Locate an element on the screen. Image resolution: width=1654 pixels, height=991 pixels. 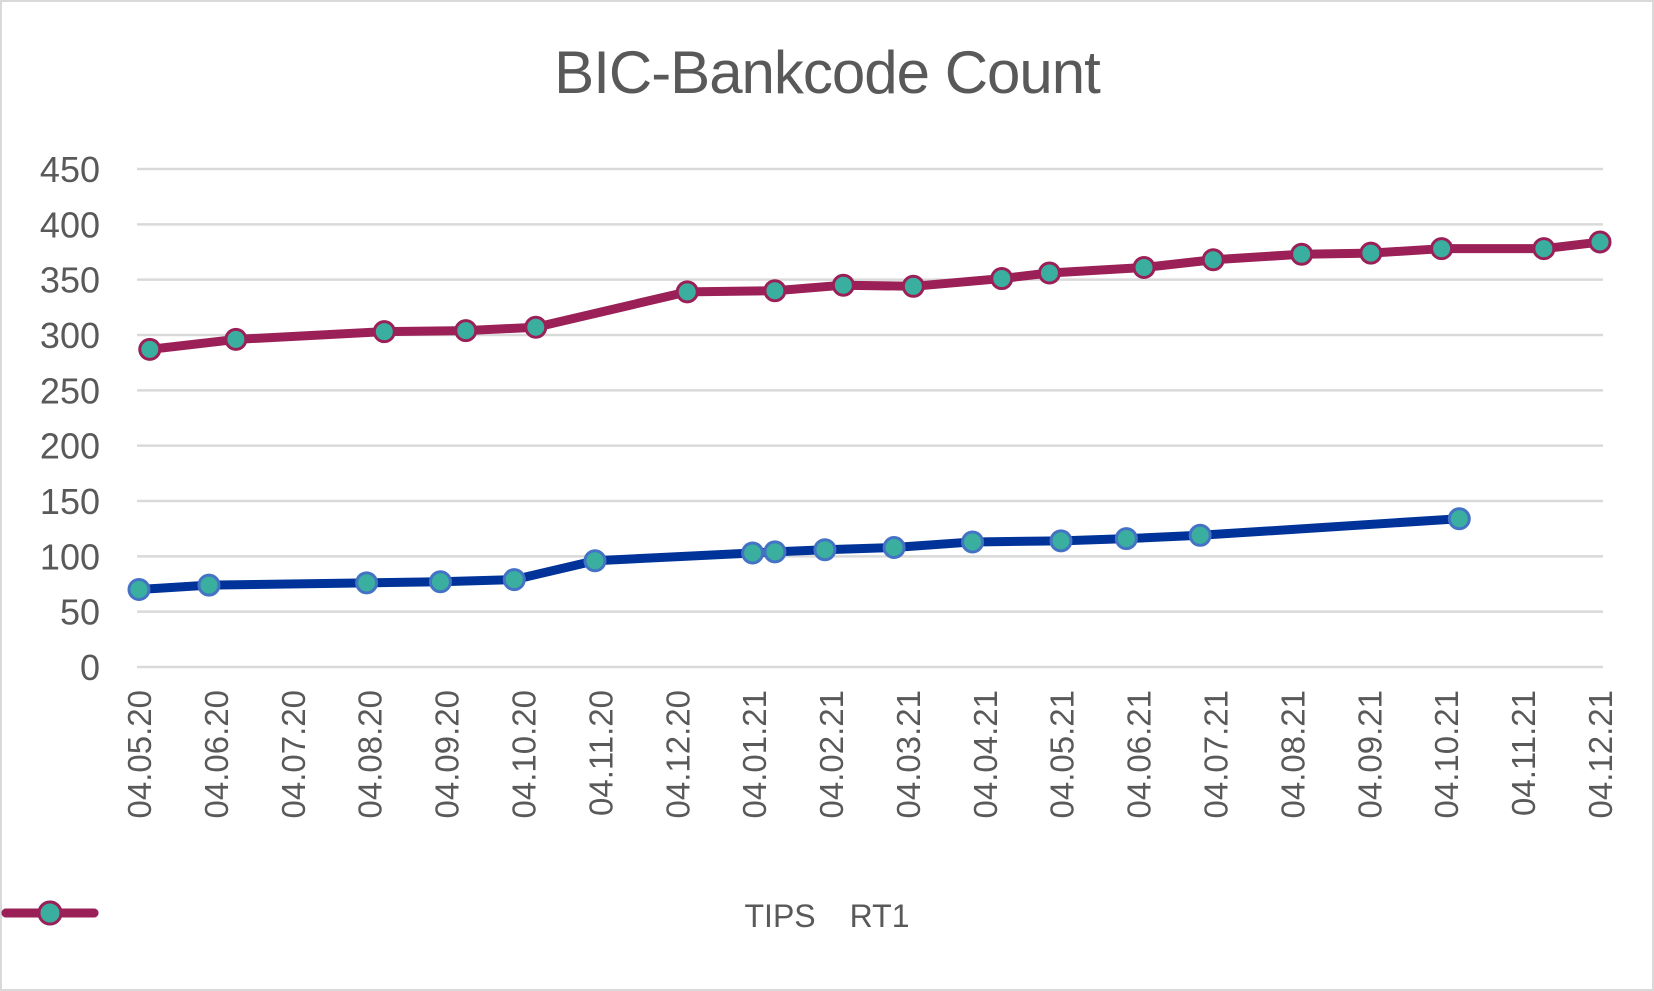
x-tick-label: 04.06.21 is located at coordinates (1139, 754).